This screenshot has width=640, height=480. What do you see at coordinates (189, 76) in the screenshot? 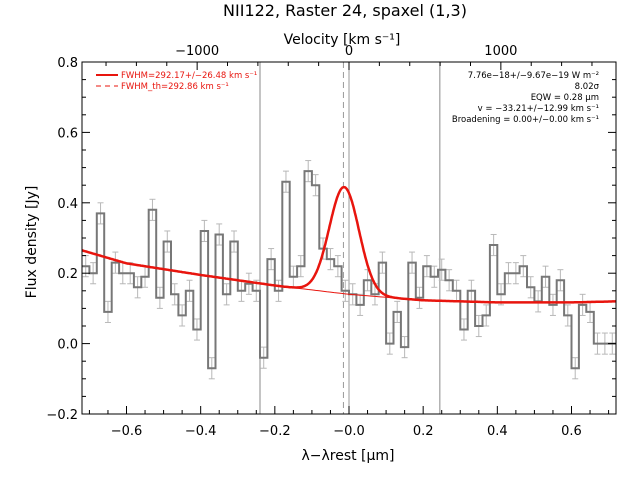
I see `legend-entry-fwhm: FWHM=292.17+/−26.48 km s⁻¹` at bounding box center [189, 76].